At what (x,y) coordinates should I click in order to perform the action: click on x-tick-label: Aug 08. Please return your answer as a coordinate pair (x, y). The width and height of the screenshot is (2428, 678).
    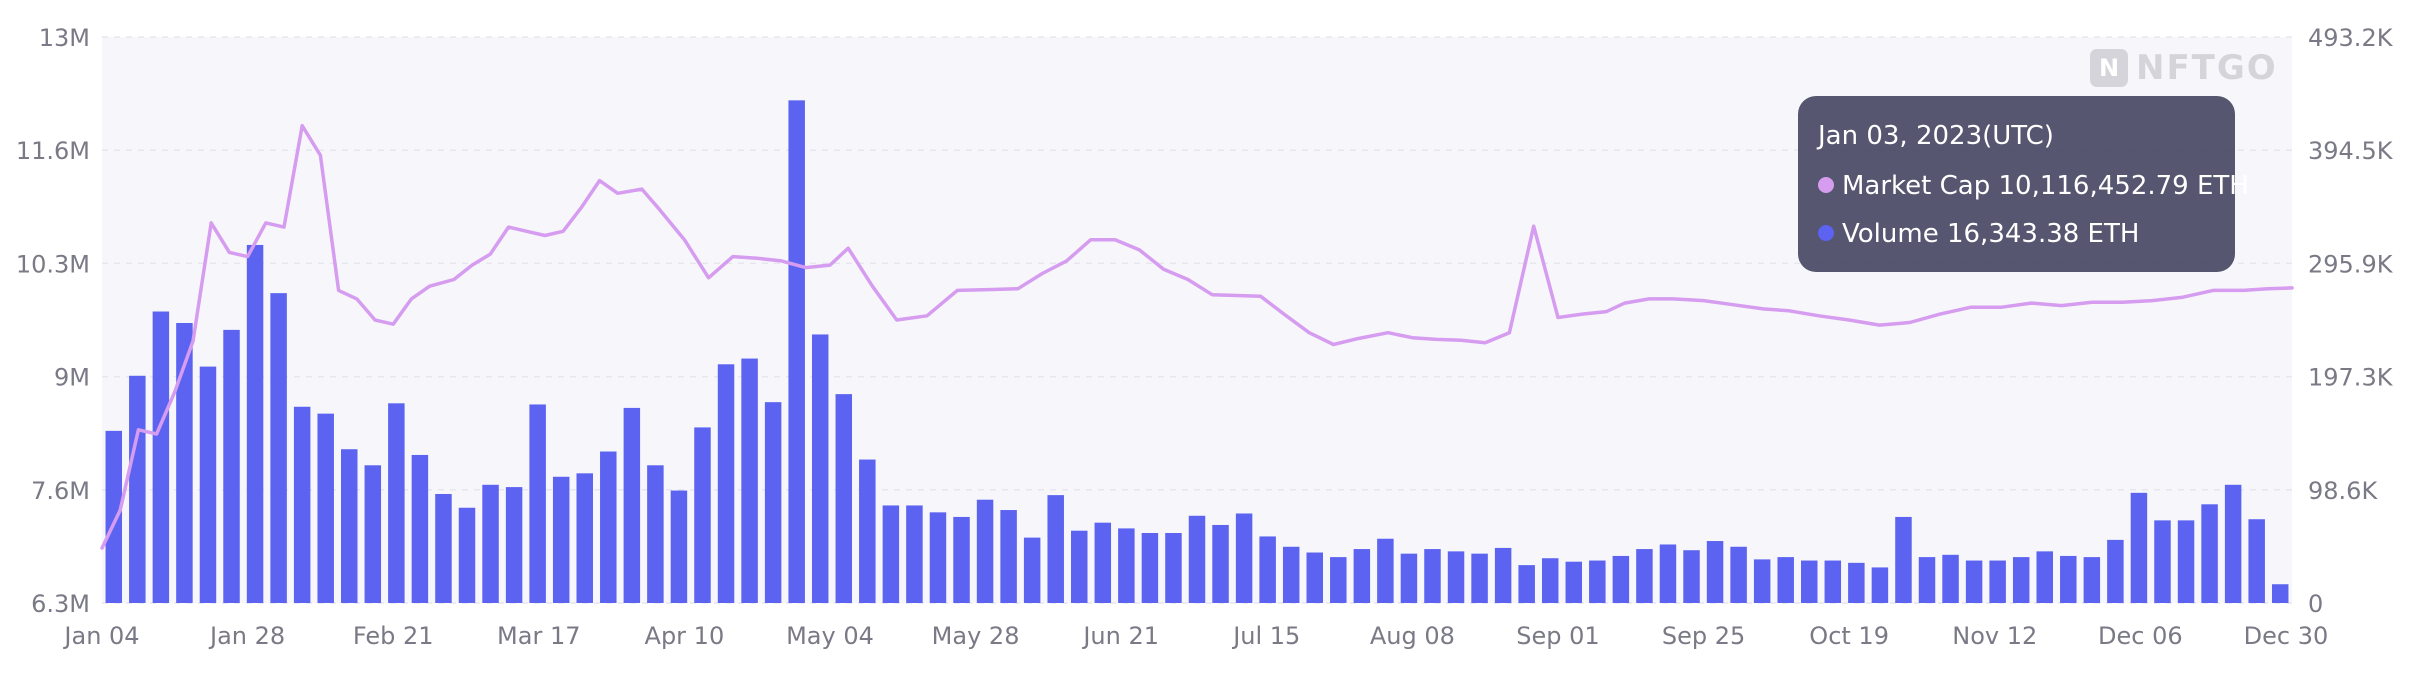
    Looking at the image, I should click on (1412, 636).